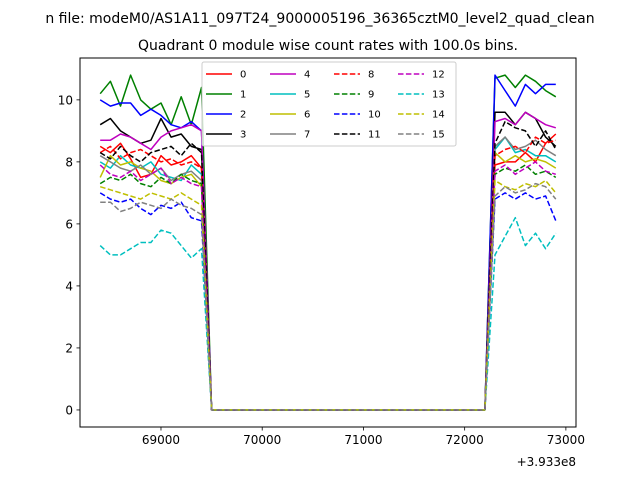 Image resolution: width=640 pixels, height=480 pixels. What do you see at coordinates (161, 440) in the screenshot?
I see `x-tick-label: 69000` at bounding box center [161, 440].